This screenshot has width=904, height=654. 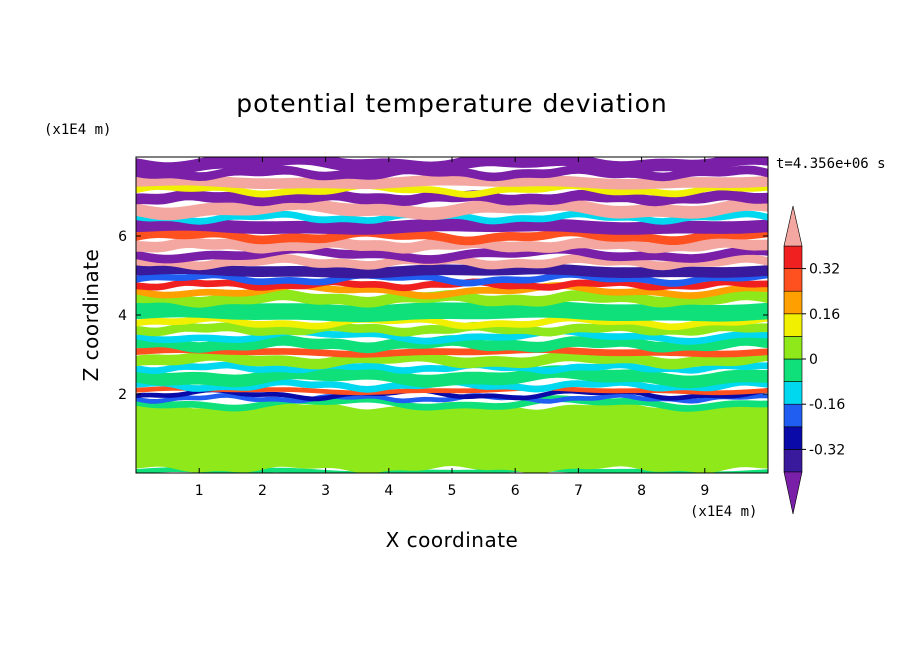 I want to click on x-tick-label: 9, so click(x=704, y=491).